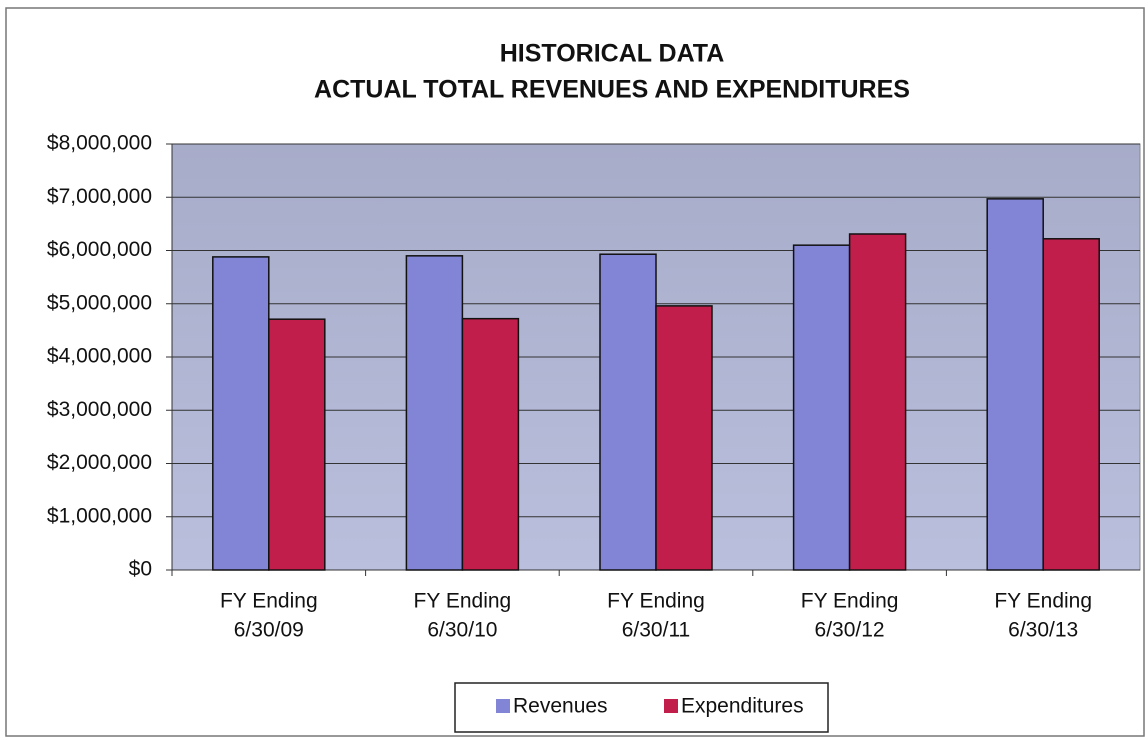 The image size is (1148, 740). What do you see at coordinates (99, 356) in the screenshot?
I see `y-tick-label: $4,000,000` at bounding box center [99, 356].